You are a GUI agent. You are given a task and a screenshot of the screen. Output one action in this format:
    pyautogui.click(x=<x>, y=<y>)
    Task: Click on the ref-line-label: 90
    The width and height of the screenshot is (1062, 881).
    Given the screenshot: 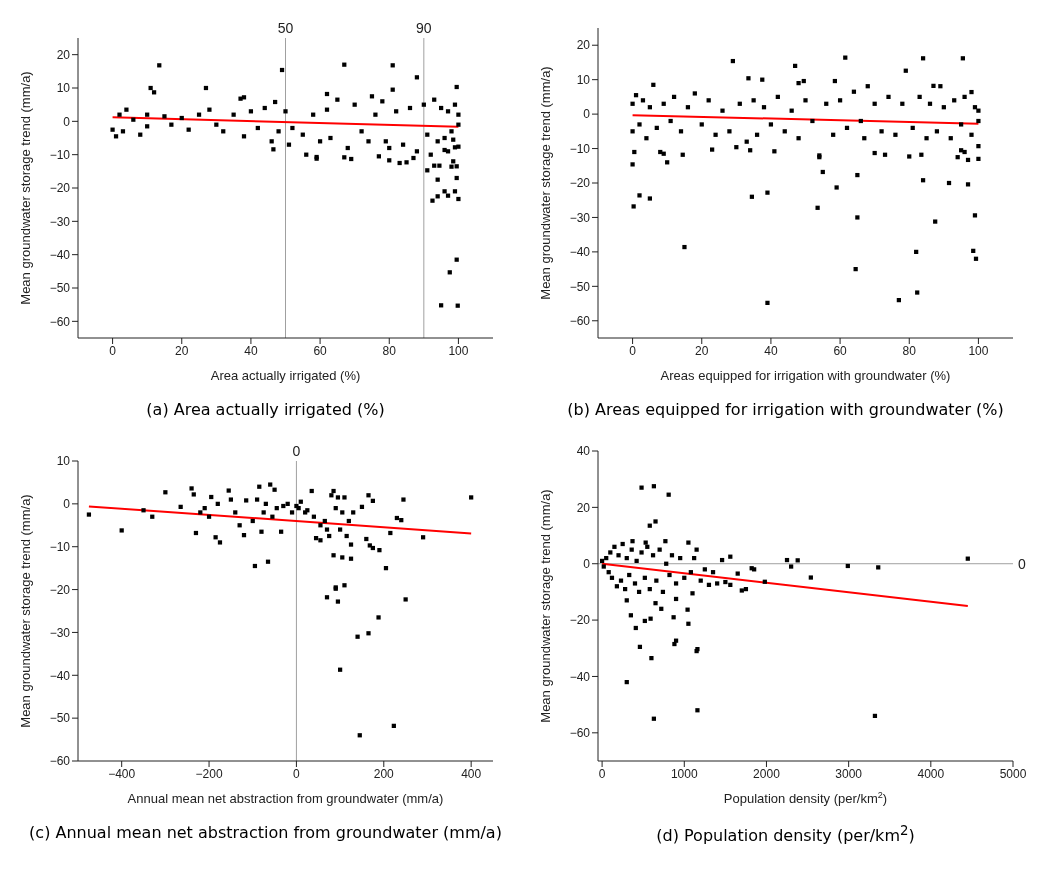 What is the action you would take?
    pyautogui.click(x=424, y=28)
    